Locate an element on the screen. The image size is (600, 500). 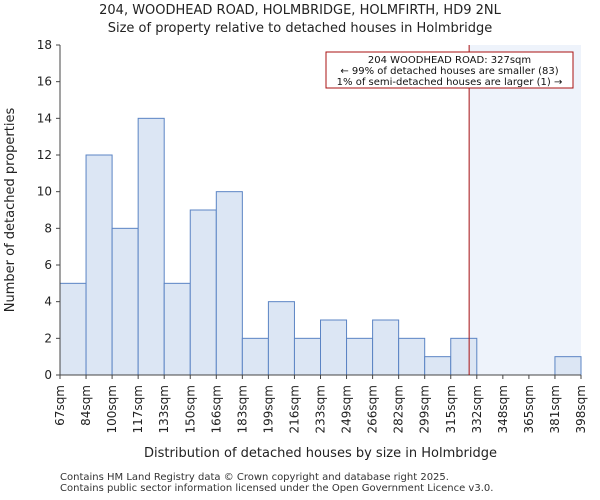
x-tick-label: 100sqm is located at coordinates (112, 409).